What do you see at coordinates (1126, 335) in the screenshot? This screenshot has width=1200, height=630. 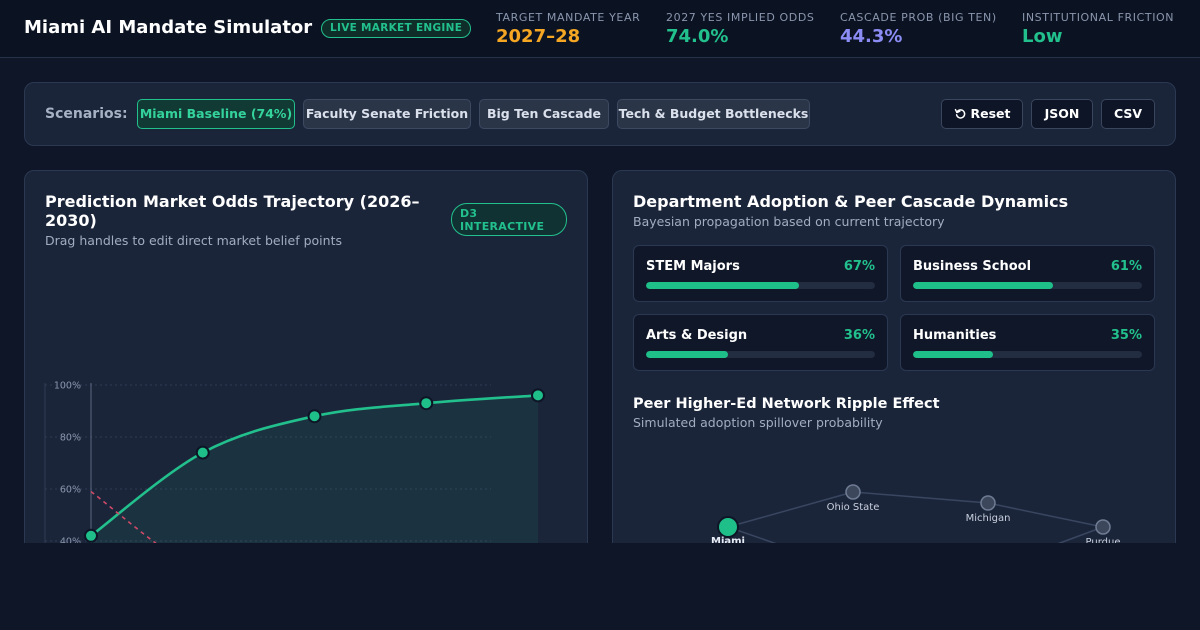 I see `dept-percent: 35%` at bounding box center [1126, 335].